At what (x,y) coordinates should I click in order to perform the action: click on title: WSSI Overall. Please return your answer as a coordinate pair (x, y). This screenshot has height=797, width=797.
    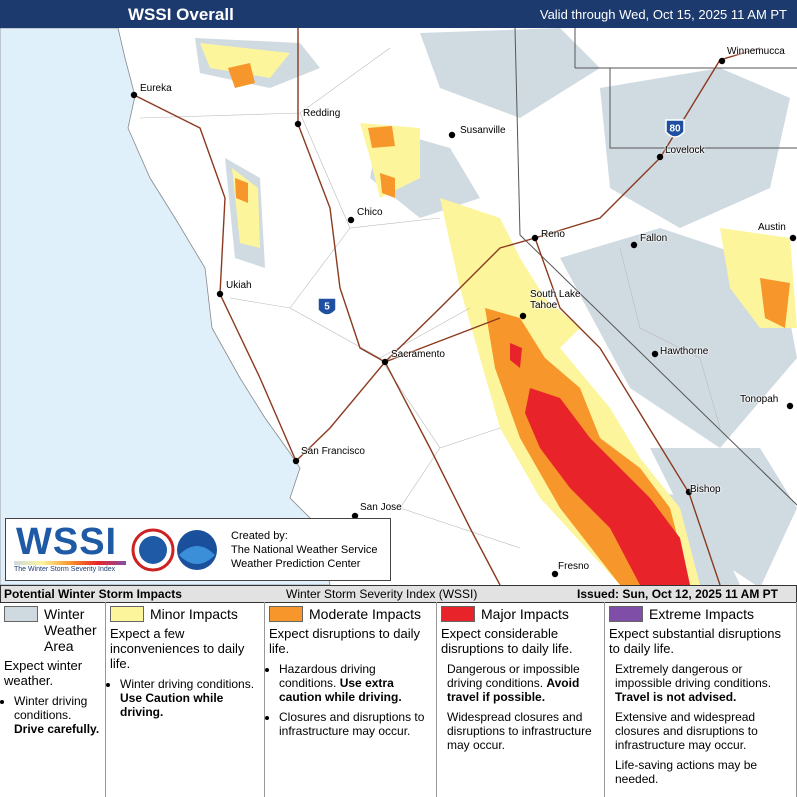
    Looking at the image, I should click on (181, 14).